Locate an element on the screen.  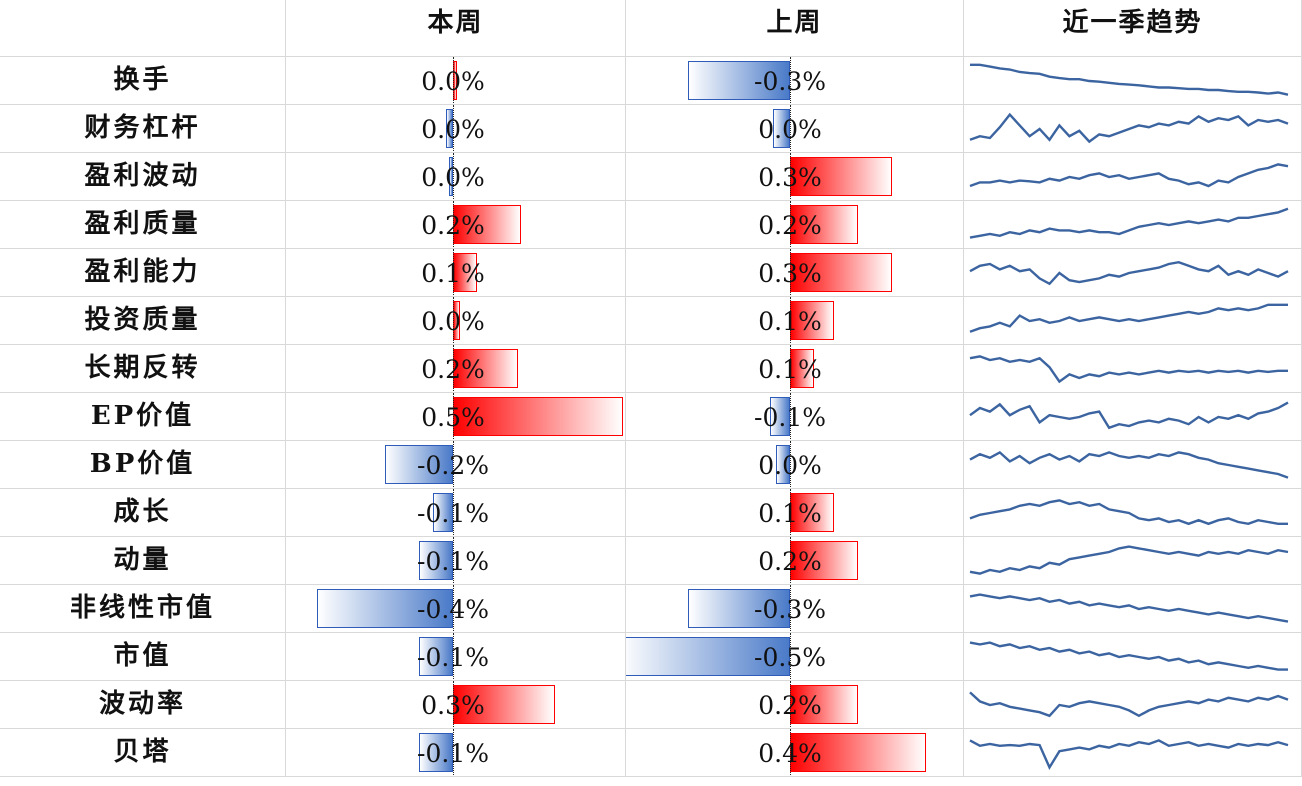
last-week-value: 0.4% is located at coordinates (790, 753).